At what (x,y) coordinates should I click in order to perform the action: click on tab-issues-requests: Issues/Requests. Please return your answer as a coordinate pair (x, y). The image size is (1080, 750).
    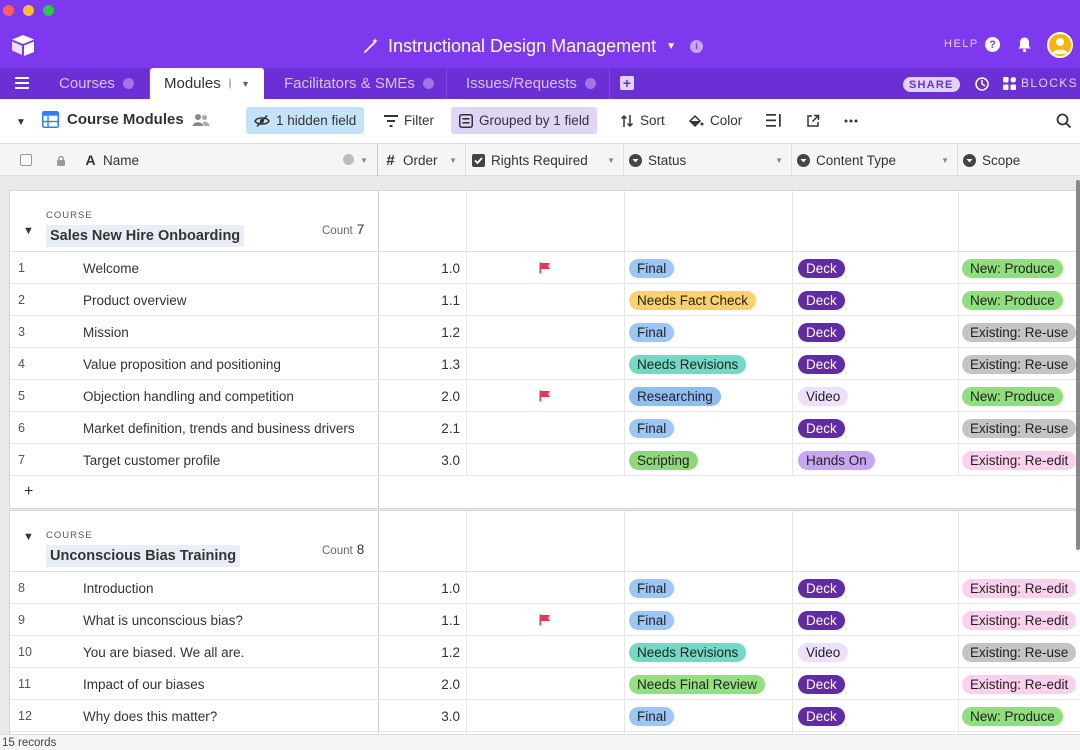
    Looking at the image, I should click on (531, 83).